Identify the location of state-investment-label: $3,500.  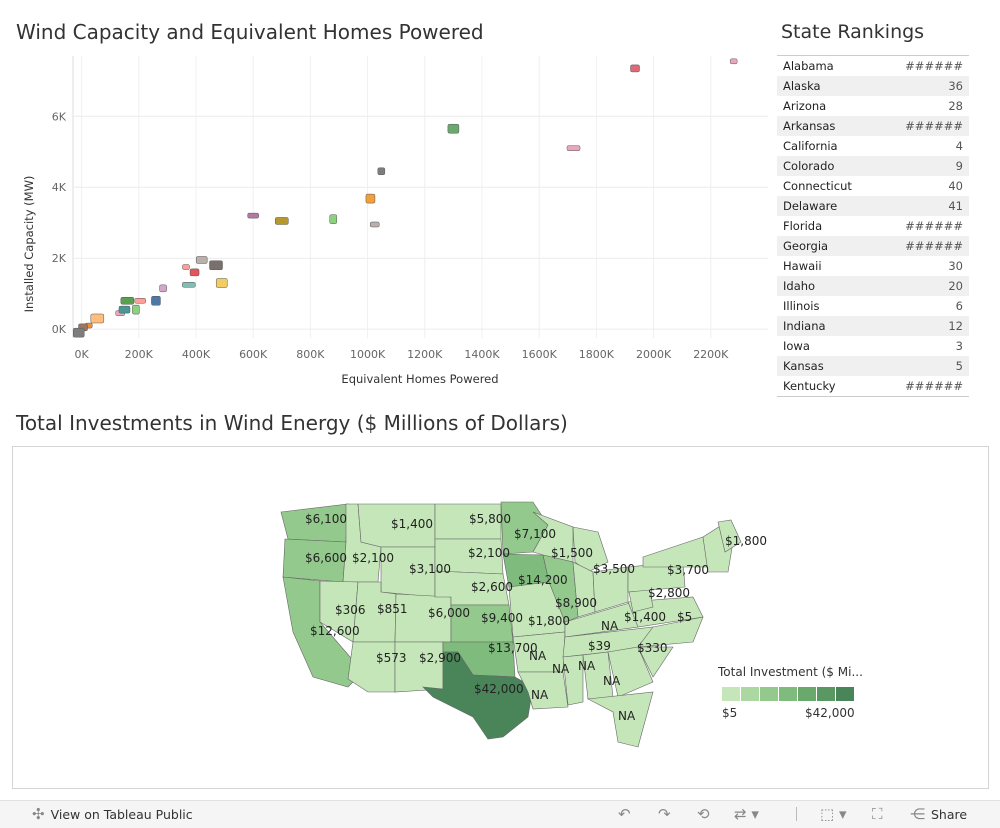
(614, 569).